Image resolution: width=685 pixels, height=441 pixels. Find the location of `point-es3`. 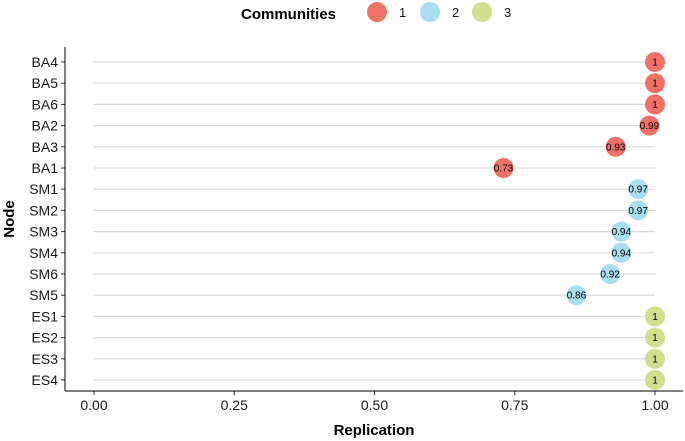

point-es3 is located at coordinates (655, 358).